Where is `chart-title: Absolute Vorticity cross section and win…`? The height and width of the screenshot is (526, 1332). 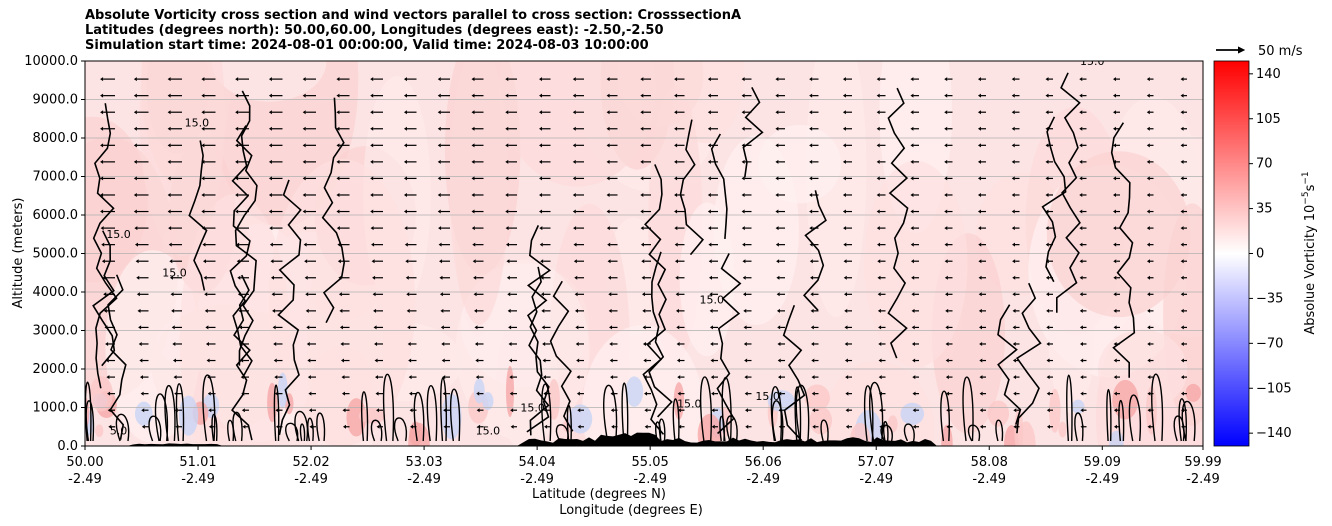
chart-title: Absolute Vorticity cross section and win… is located at coordinates (413, 30).